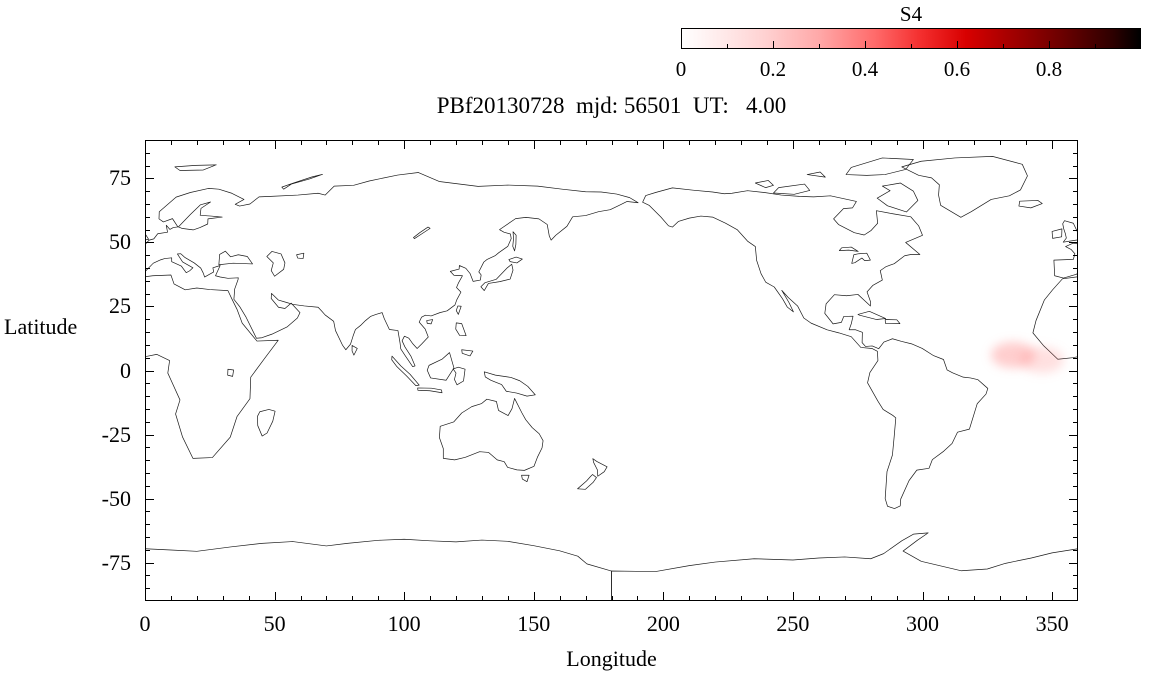 The width and height of the screenshot is (1153, 685). Describe the element at coordinates (773, 69) in the screenshot. I see `colorbar-tick-label: 0.2` at that location.